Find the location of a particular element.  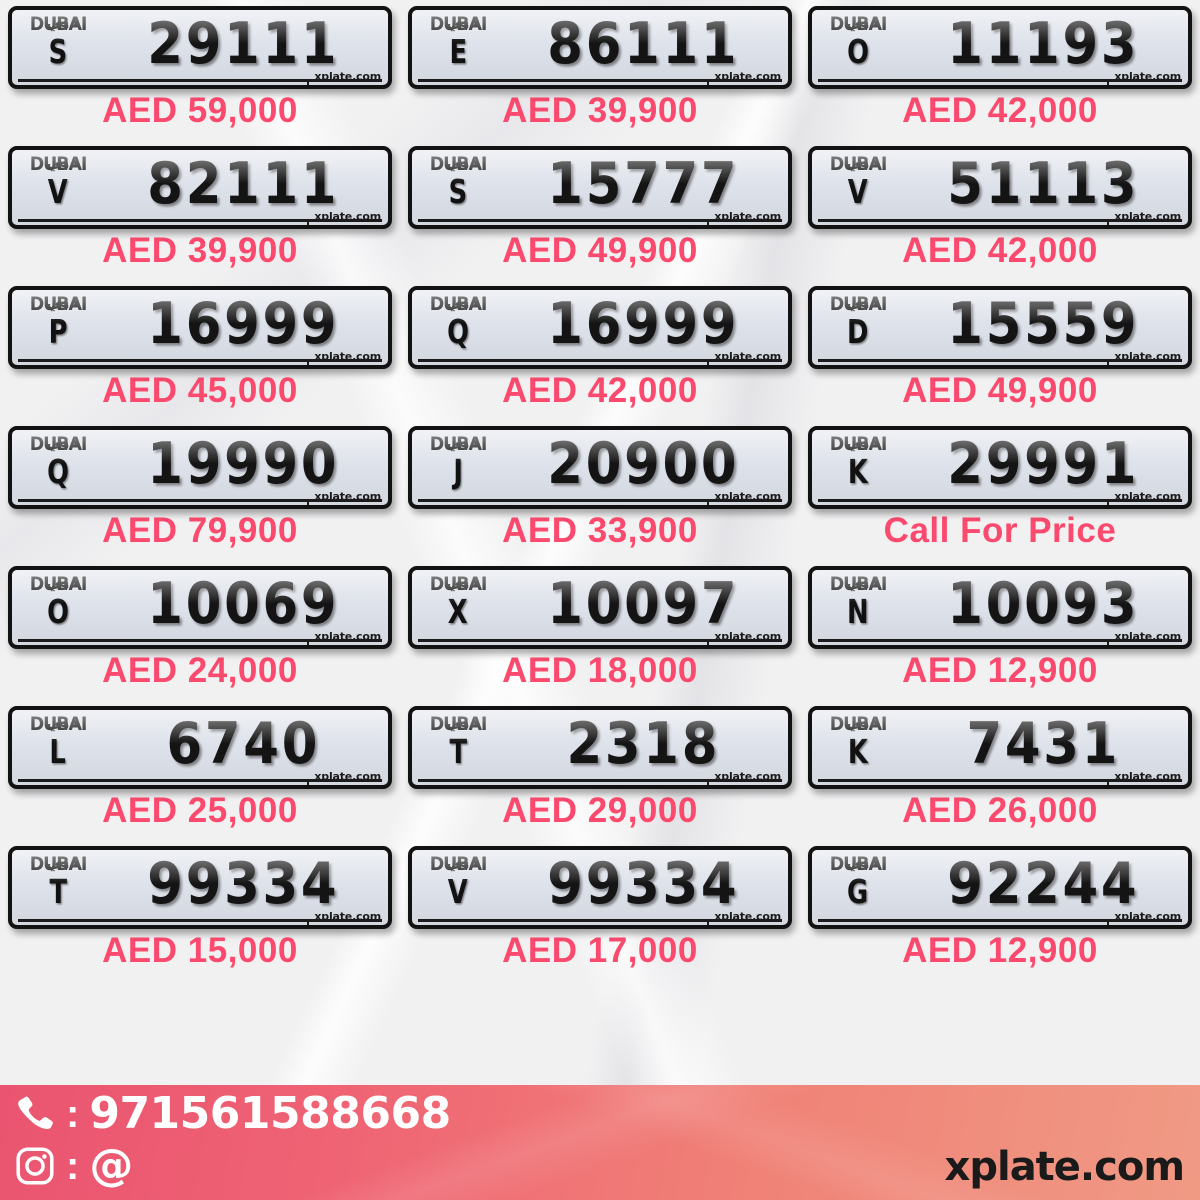

plate-code-letter: S is located at coordinates (458, 191).